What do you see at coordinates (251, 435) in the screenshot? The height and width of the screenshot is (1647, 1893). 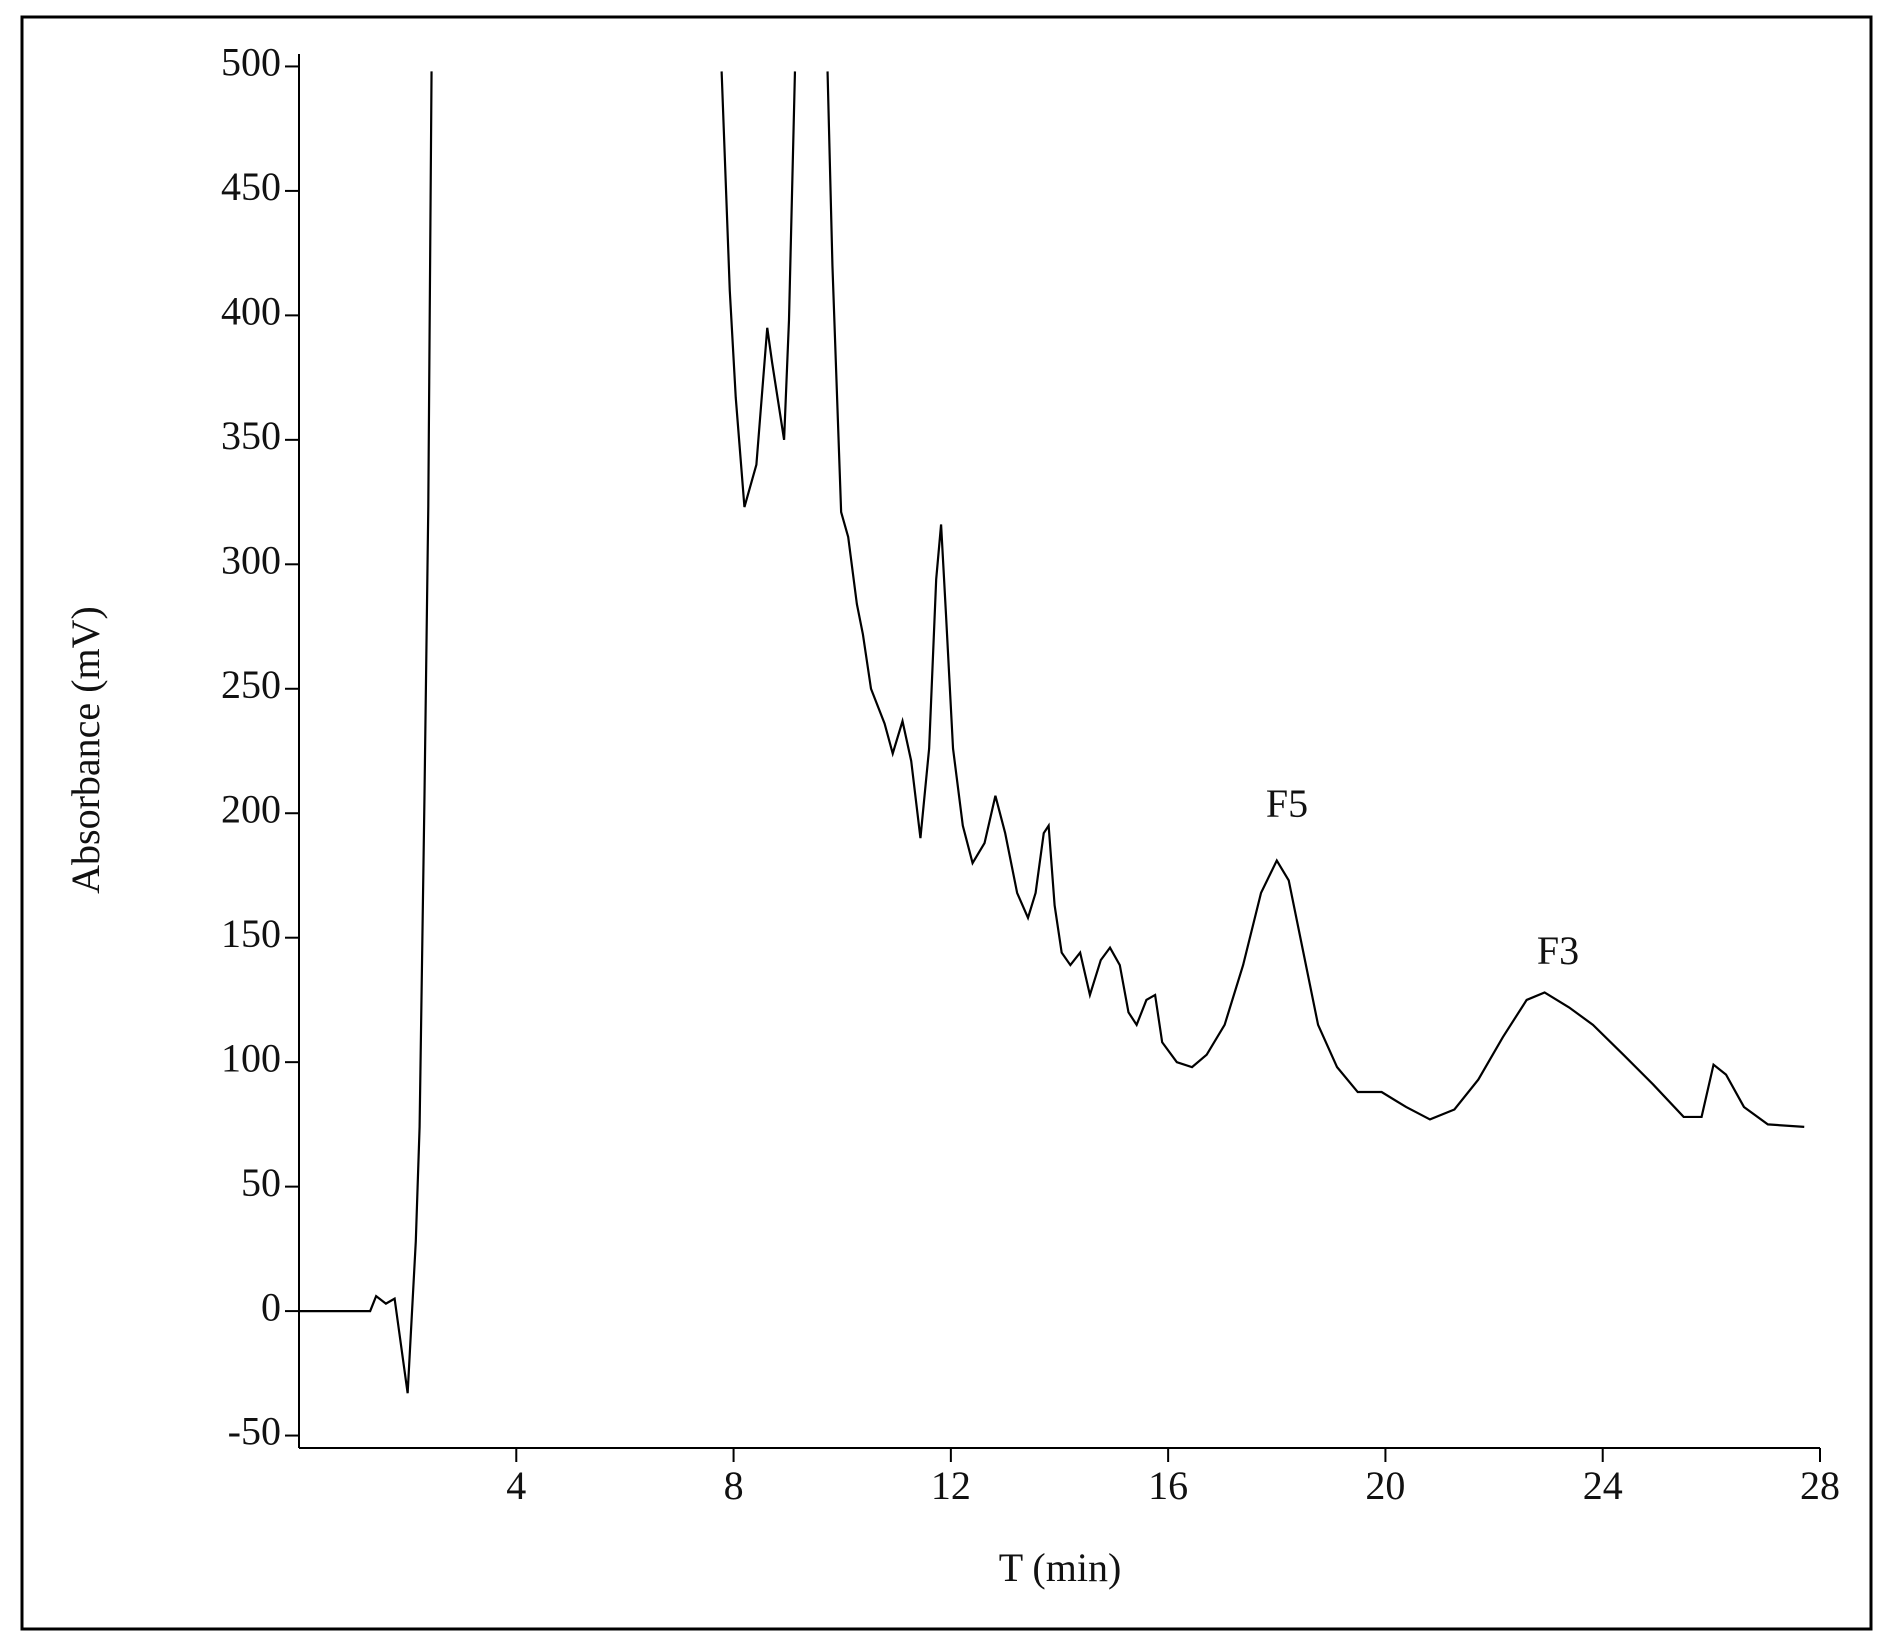 I see `y-tick-label: 350` at bounding box center [251, 435].